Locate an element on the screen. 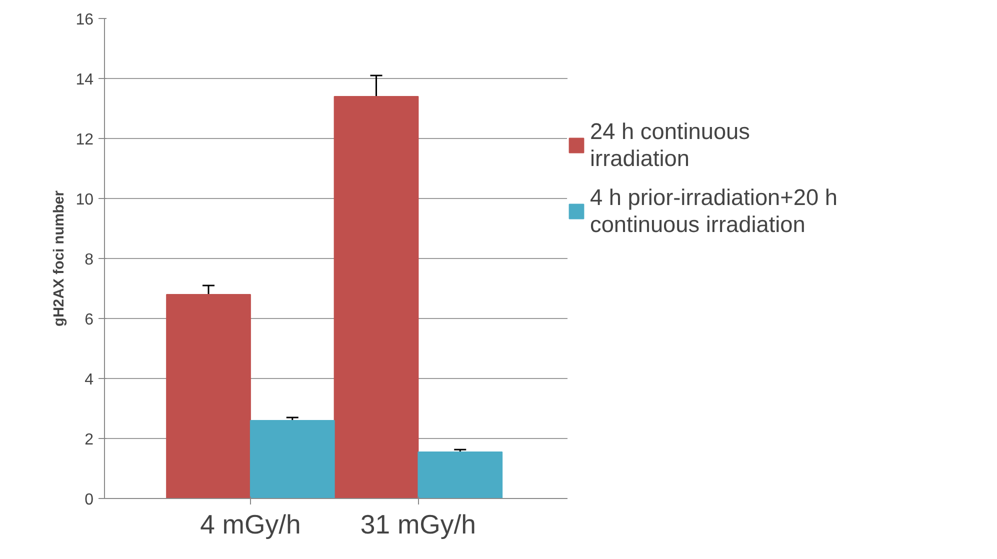  y-tick-label: 12 is located at coordinates (85, 140).